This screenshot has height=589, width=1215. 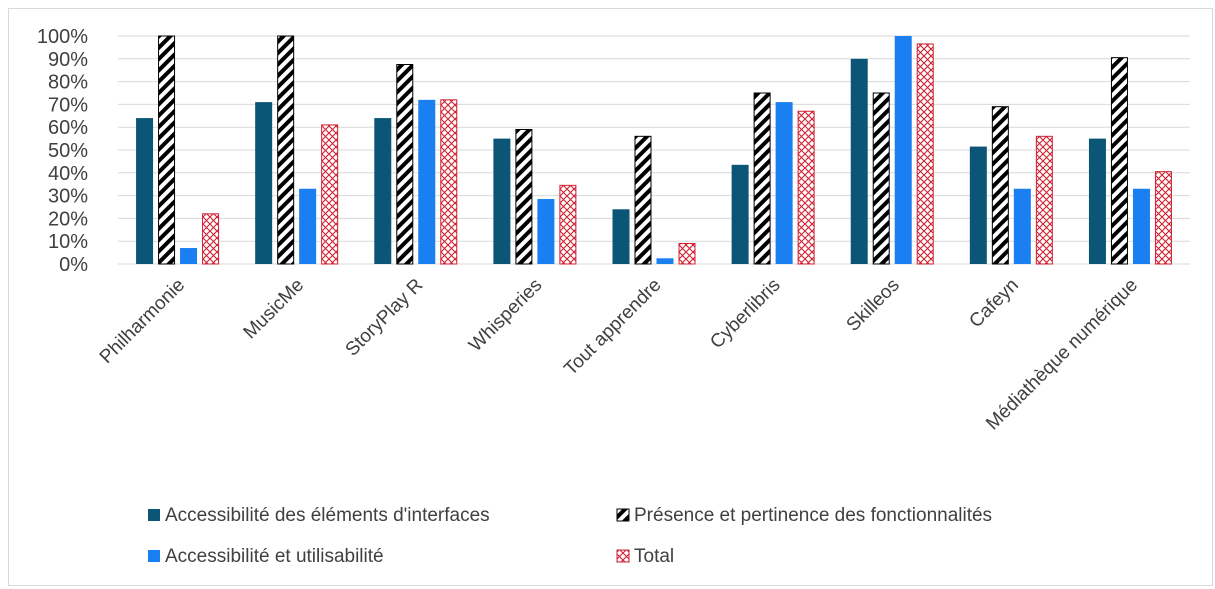 I want to click on legend-label-0: Accessibilité des éléments d'interfaces, so click(x=327, y=515).